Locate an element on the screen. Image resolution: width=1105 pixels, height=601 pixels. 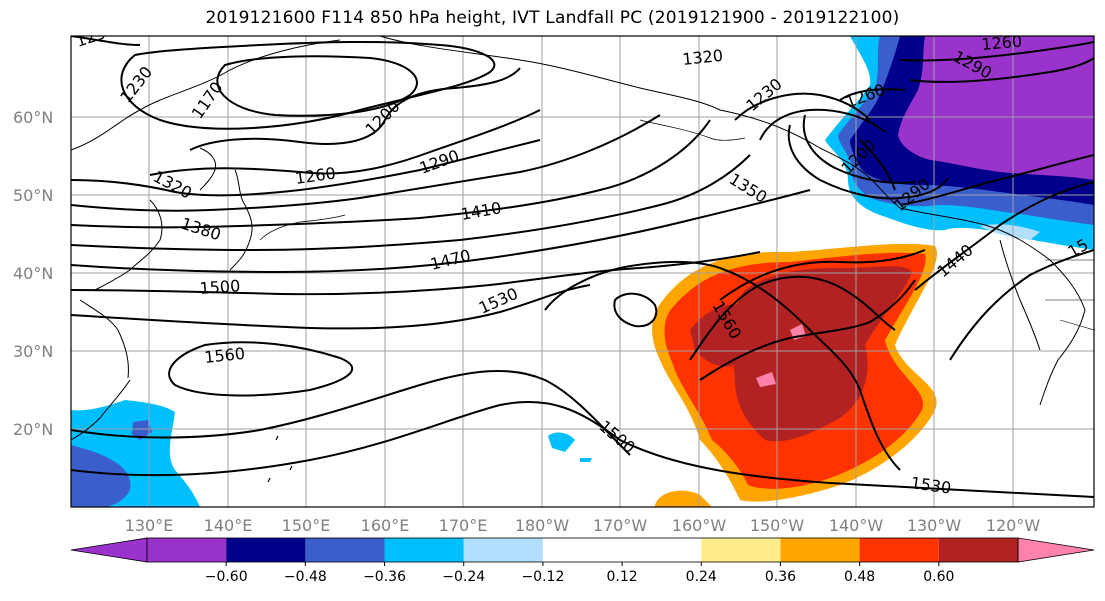
lon-label: 150°W is located at coordinates (777, 525).